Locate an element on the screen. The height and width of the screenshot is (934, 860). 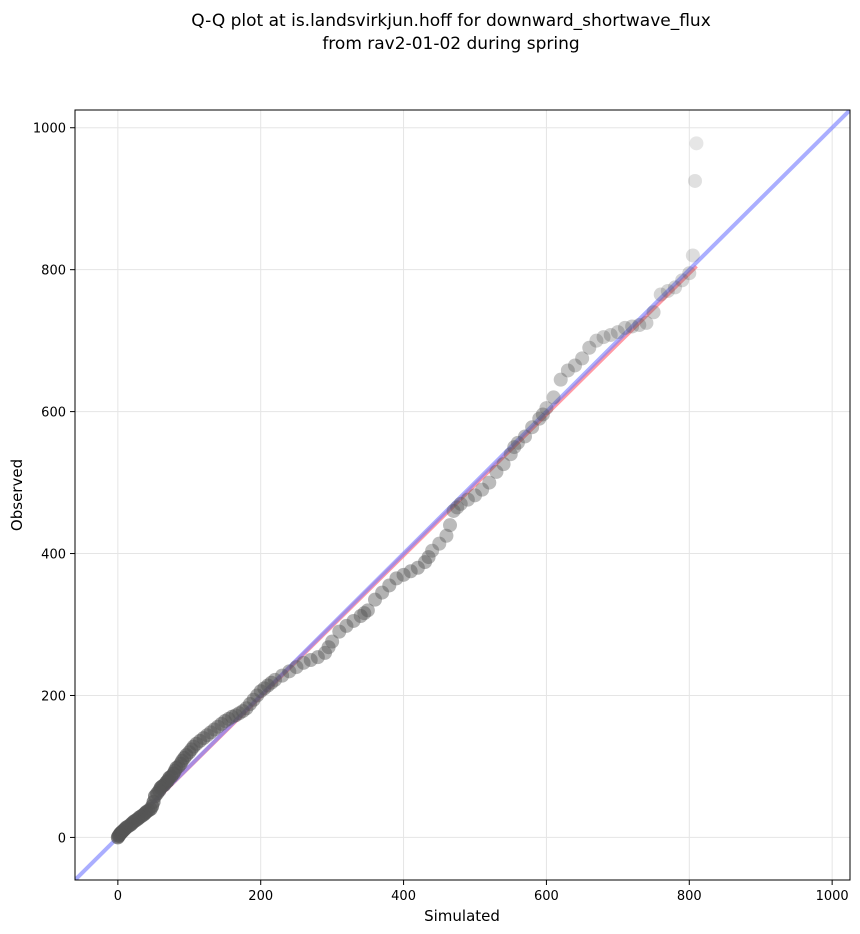
y-tick-label-1000: 1000 is located at coordinates (49, 129).